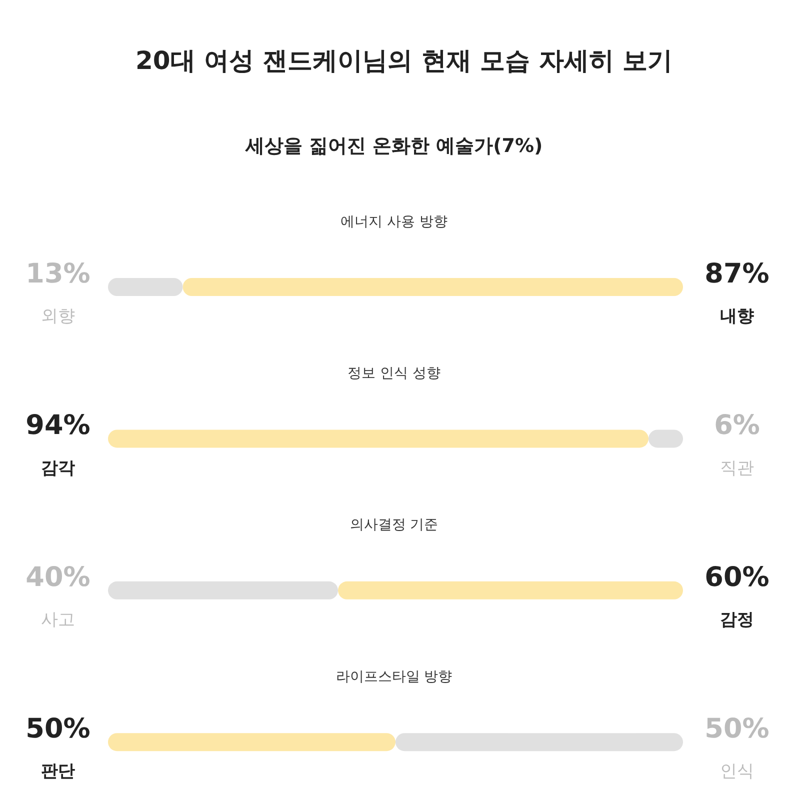 The height and width of the screenshot is (811, 809). I want to click on y-tick-label: 에너지 사용 방향, so click(394, 222).